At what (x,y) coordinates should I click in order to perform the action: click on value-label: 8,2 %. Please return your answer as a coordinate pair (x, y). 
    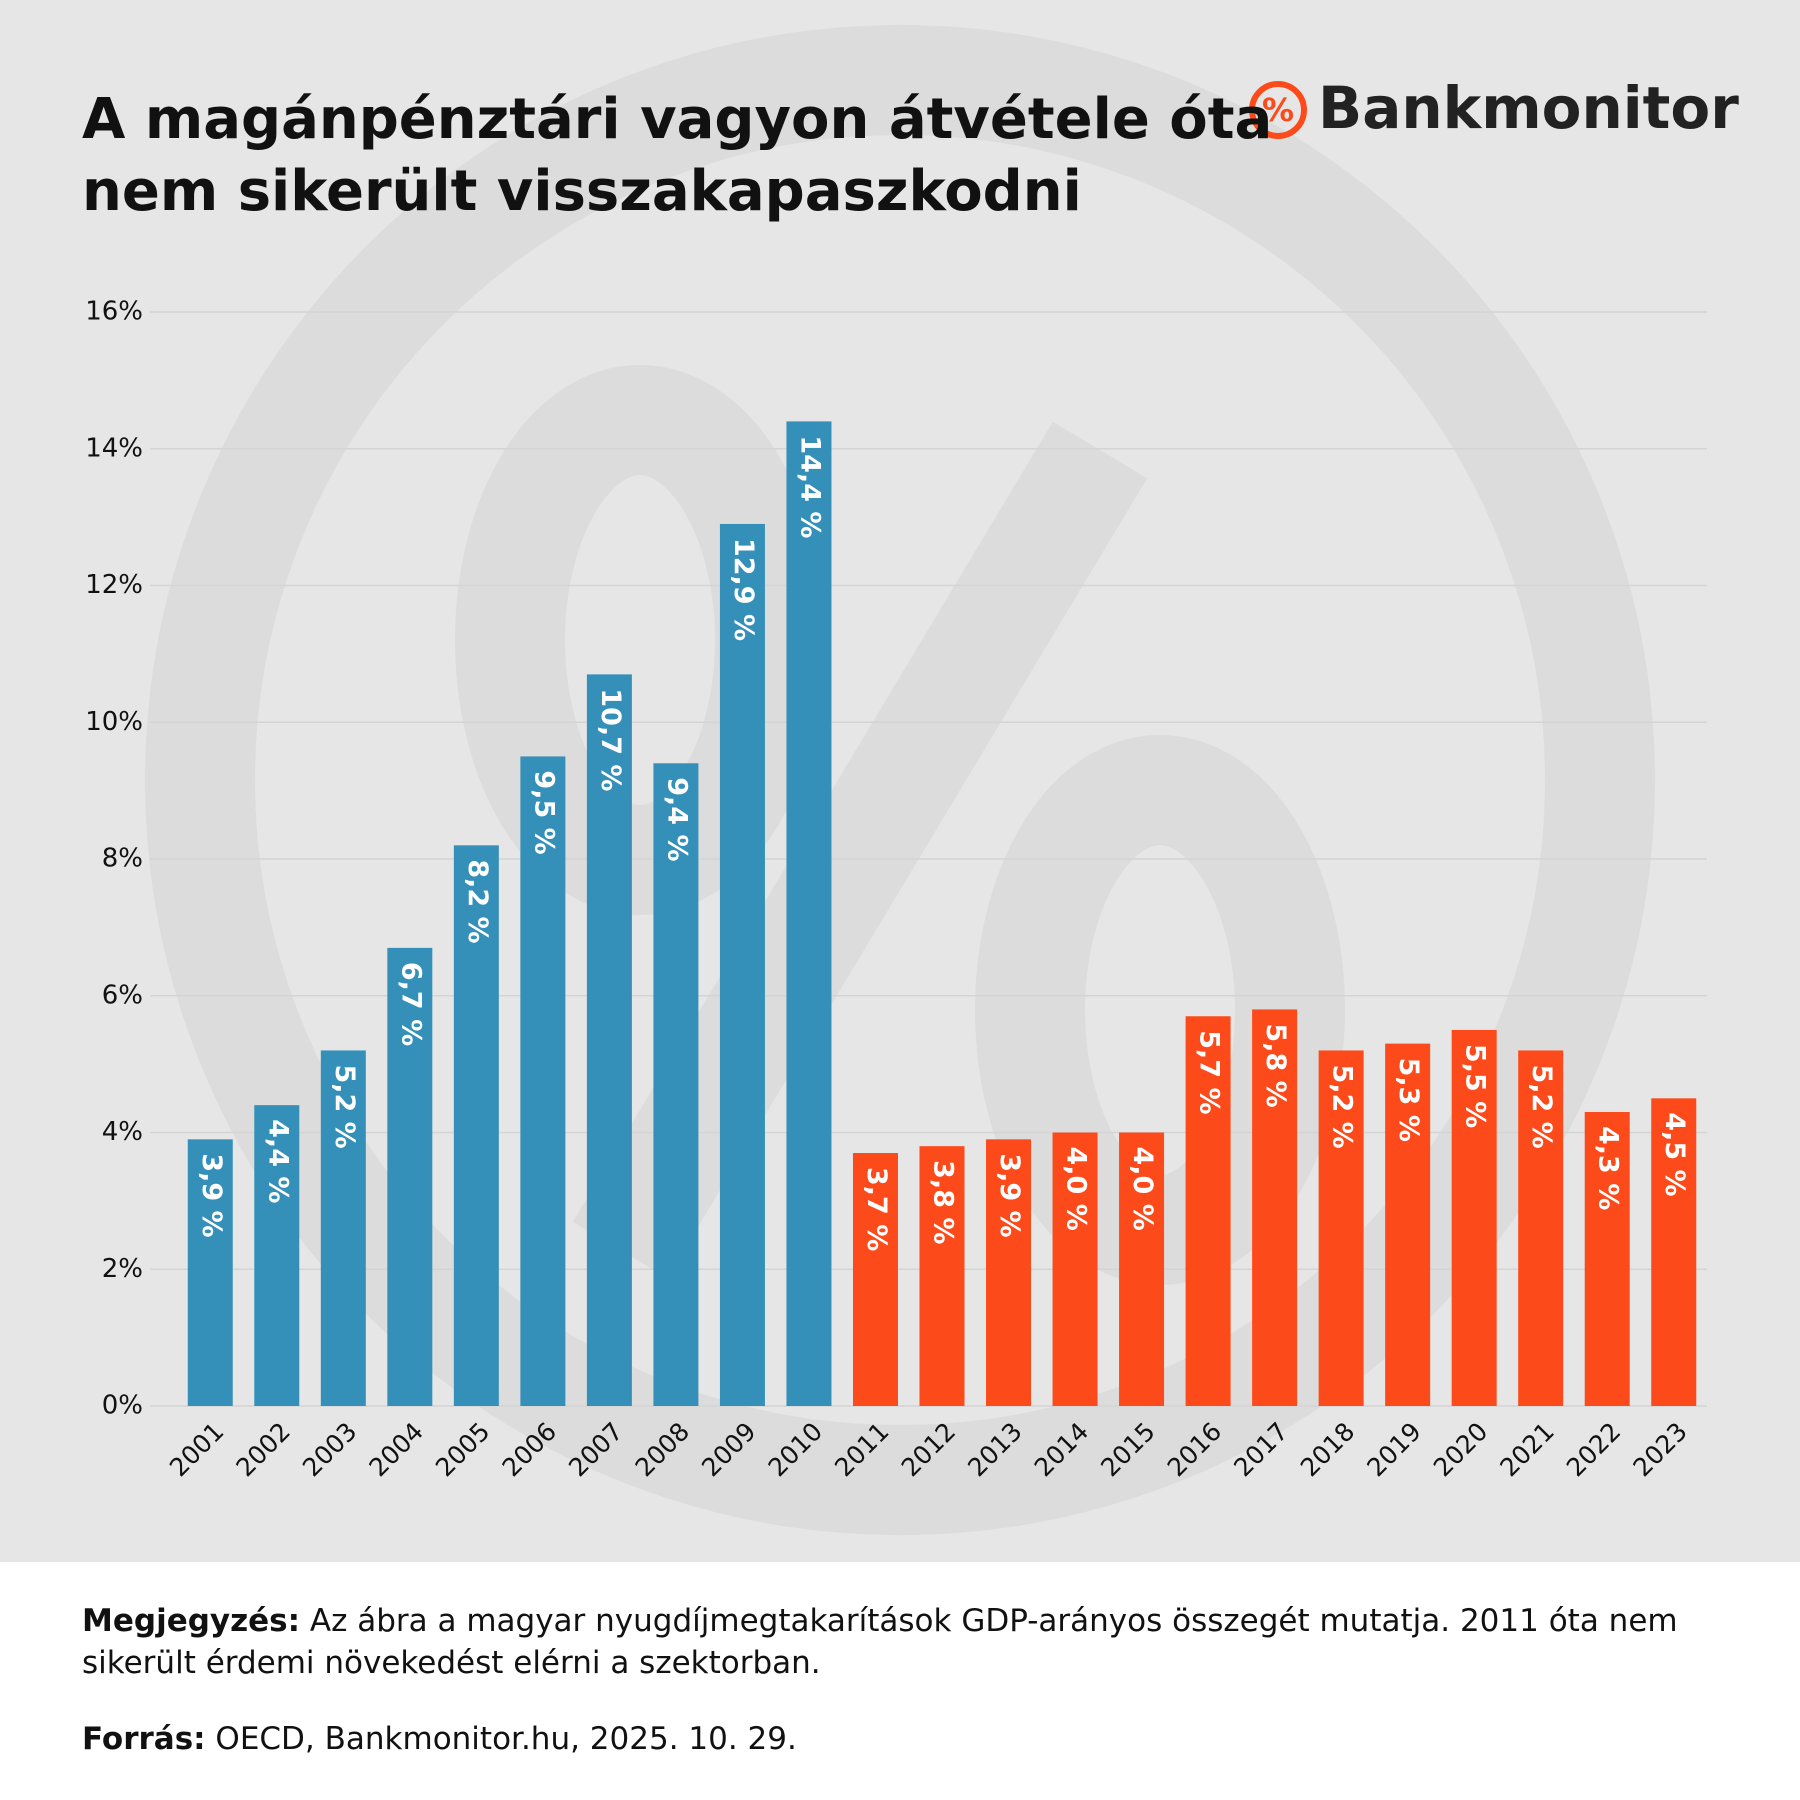
    Looking at the image, I should click on (477, 901).